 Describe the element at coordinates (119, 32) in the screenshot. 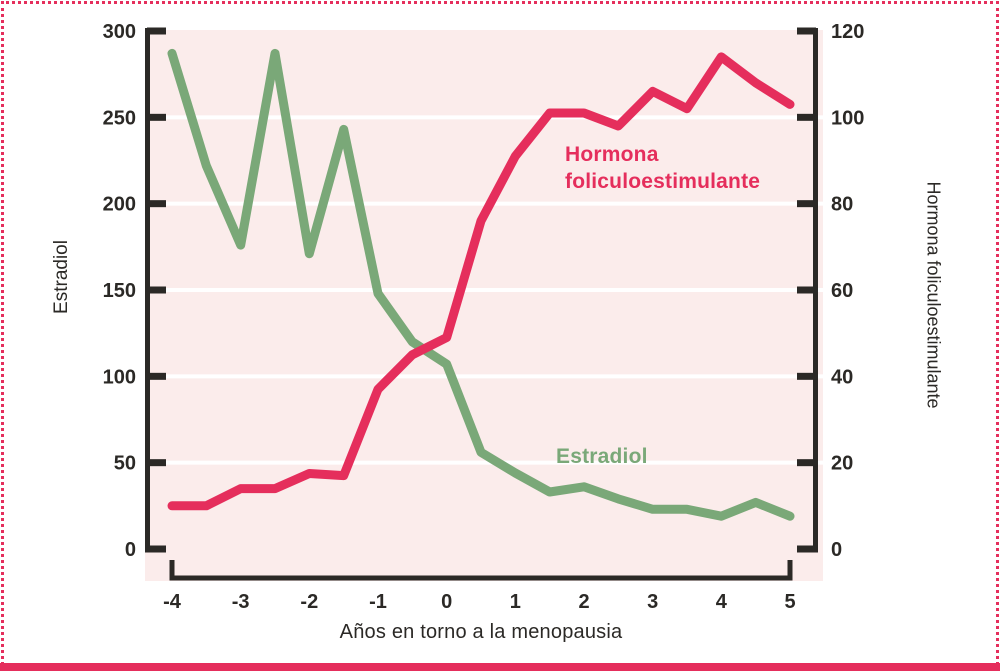

I see `y-axis-left-tick-label: 300` at that location.